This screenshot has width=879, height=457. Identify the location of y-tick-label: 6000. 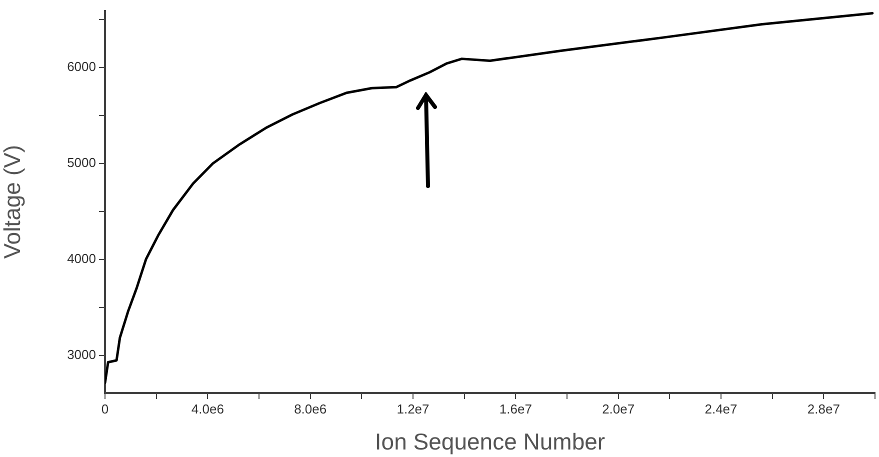
(81, 66).